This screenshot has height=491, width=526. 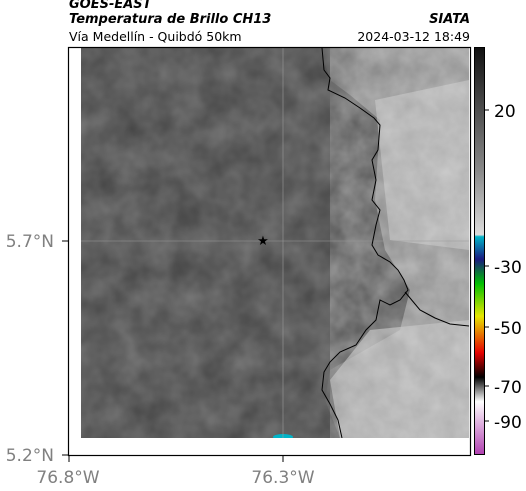 I want to click on timestamp-label: 2024-03-12 18:49, so click(x=413, y=36).